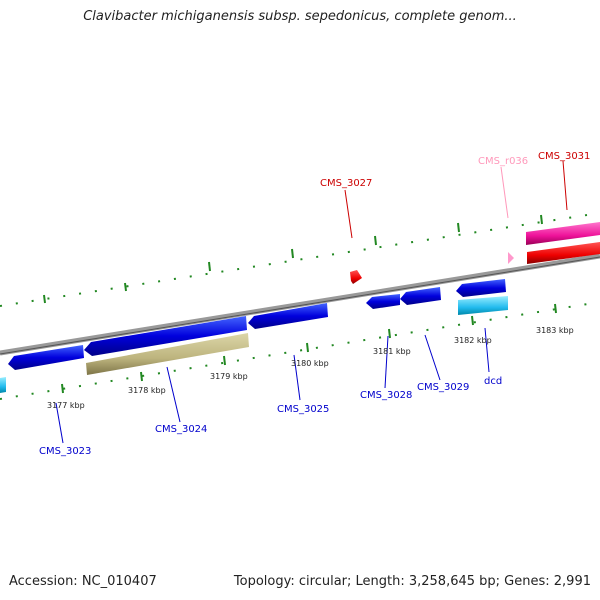  What do you see at coordinates (346, 183) in the screenshot?
I see `gene-label-cms-3027: CMS_3027` at bounding box center [346, 183].